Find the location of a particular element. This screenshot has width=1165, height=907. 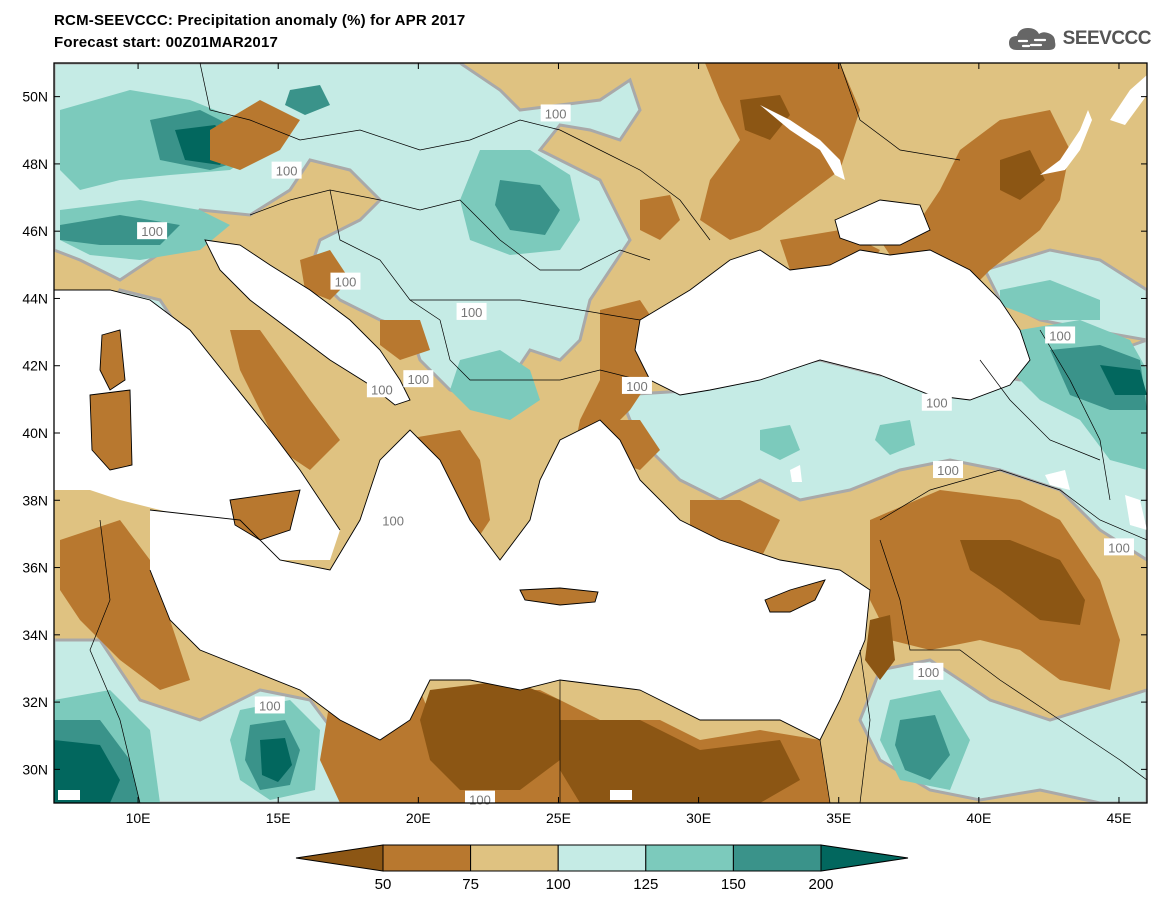

colorbar: 50 75 100 125 150 200 is located at coordinates (602, 868).